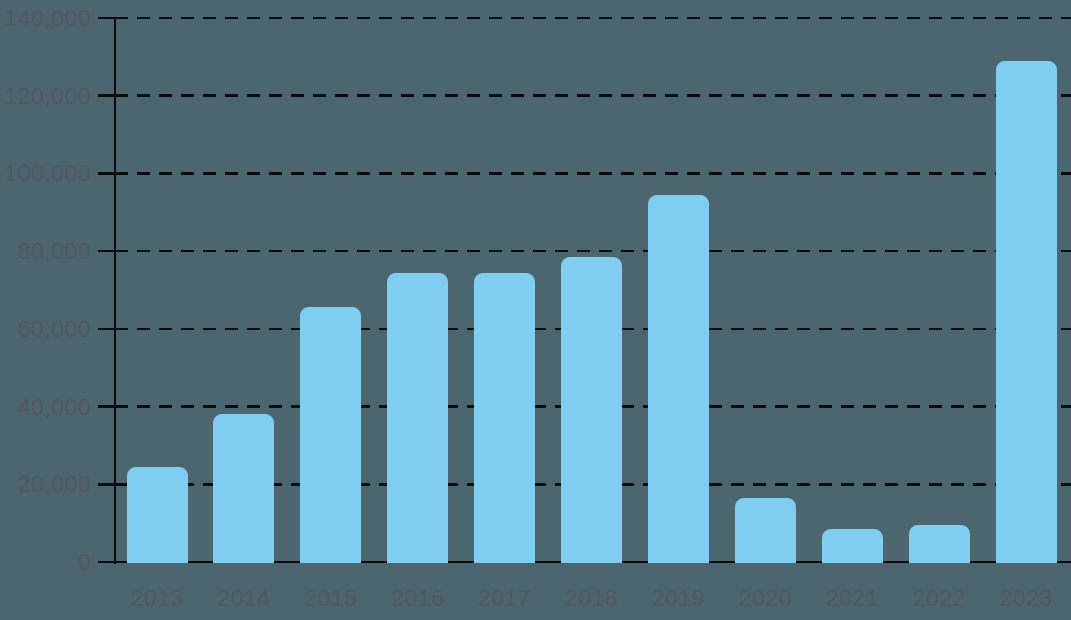 This screenshot has height=620, width=1071. I want to click on bar-2023, so click(1026, 312).